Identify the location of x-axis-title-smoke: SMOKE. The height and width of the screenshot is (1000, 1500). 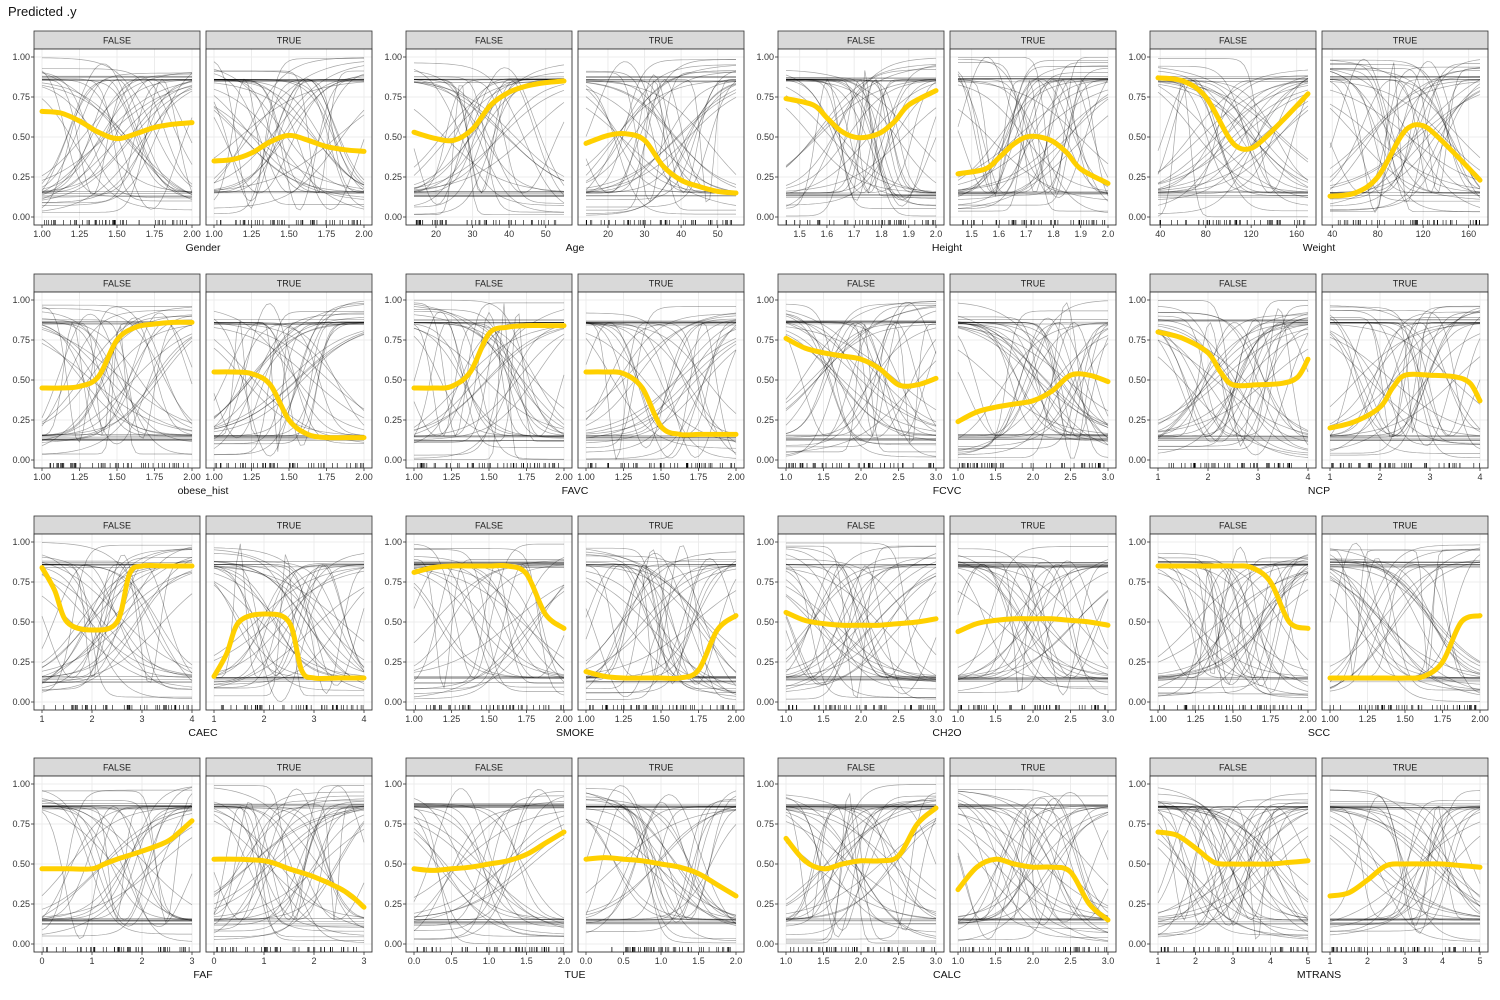
(575, 733).